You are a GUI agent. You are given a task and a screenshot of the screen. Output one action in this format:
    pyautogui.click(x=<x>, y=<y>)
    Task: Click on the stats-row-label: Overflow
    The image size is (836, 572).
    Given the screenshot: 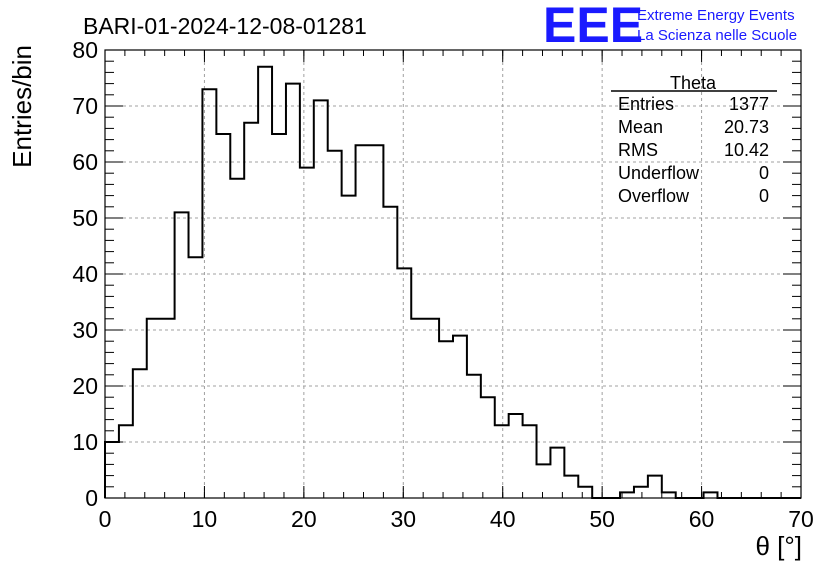 What is the action you would take?
    pyautogui.click(x=654, y=196)
    